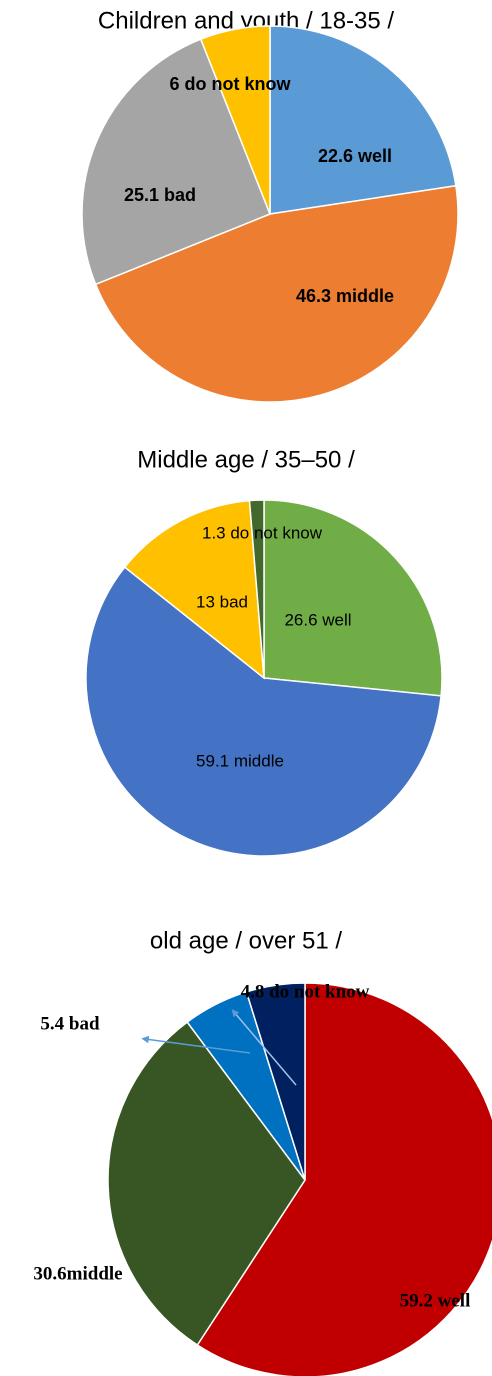 The height and width of the screenshot is (1376, 492). Describe the element at coordinates (240, 760) in the screenshot. I see `data-label: 59.1 middle` at that location.